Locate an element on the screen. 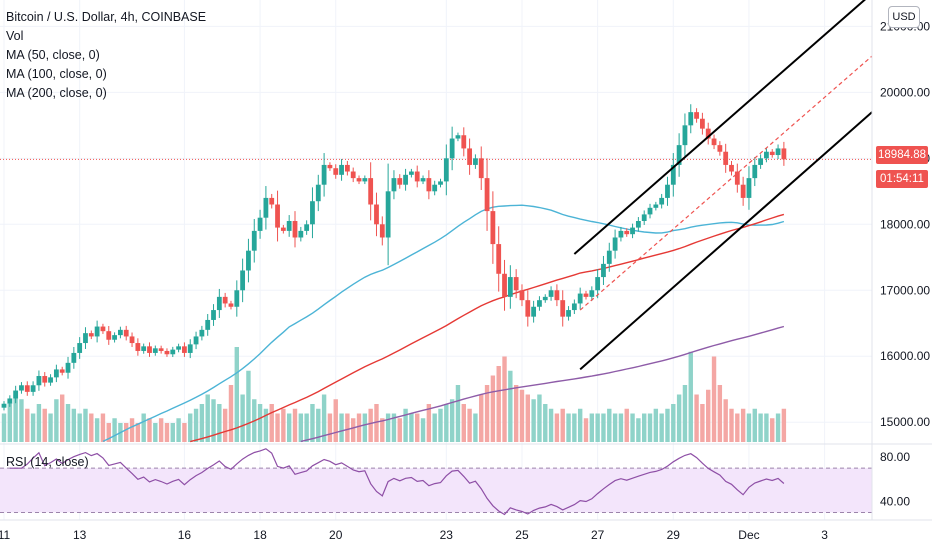  price-tick-label: 17000.00 is located at coordinates (905, 290).